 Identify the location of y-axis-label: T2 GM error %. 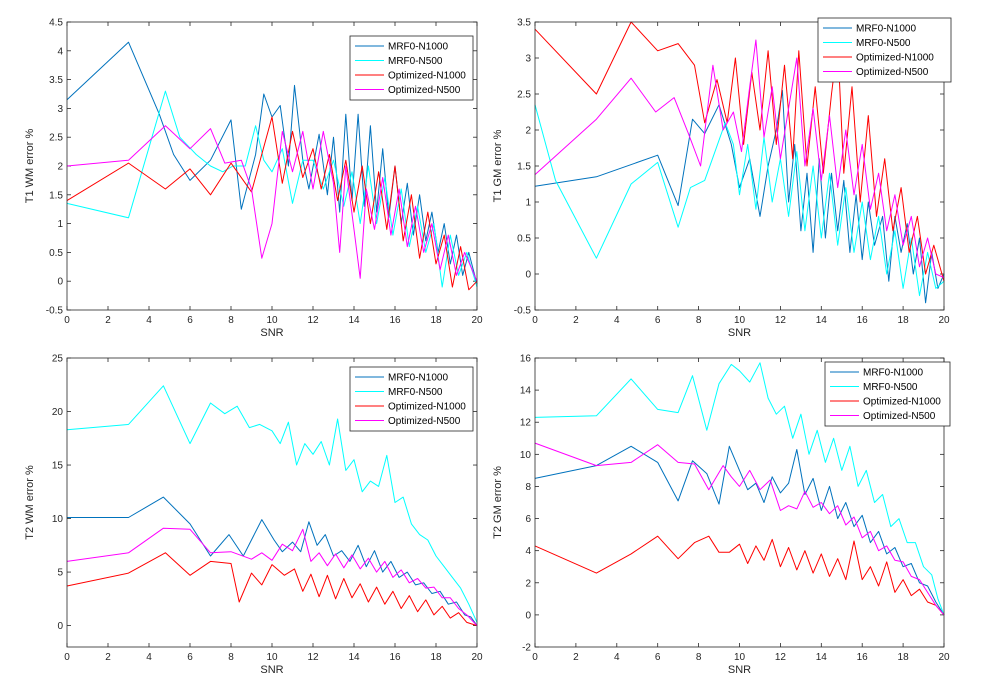
(498, 502).